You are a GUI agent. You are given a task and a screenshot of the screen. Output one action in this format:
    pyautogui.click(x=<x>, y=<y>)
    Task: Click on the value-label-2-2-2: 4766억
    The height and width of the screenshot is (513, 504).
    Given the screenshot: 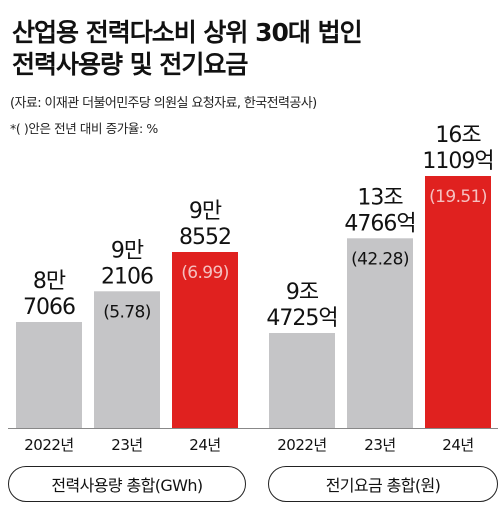 What is the action you would take?
    pyautogui.click(x=379, y=223)
    